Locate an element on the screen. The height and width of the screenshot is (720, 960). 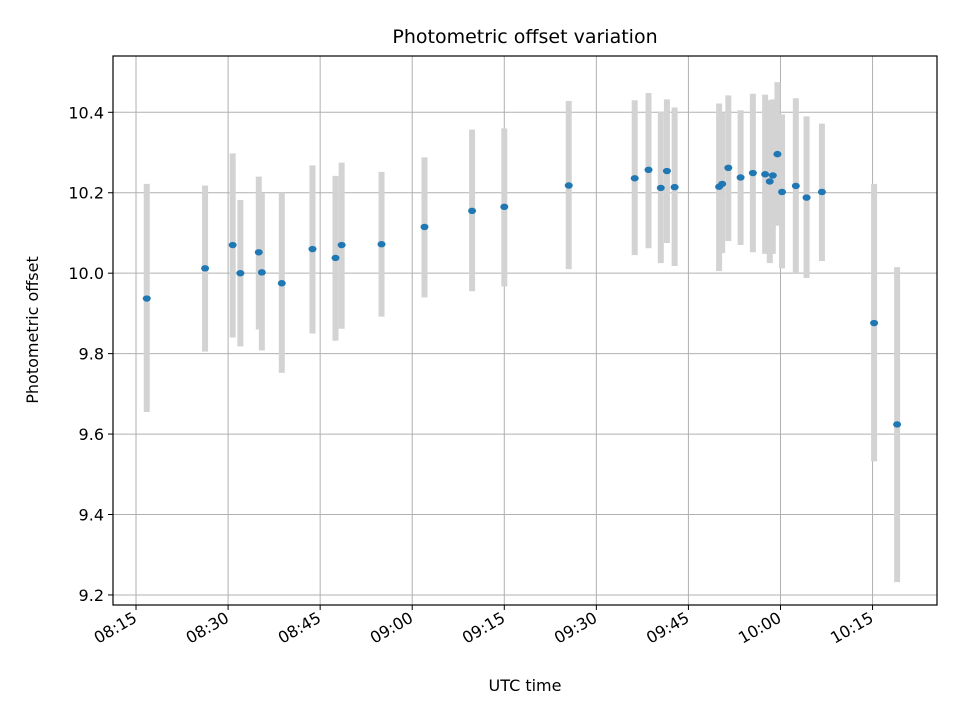
y-tick-label: 10.2 is located at coordinates (86, 193).